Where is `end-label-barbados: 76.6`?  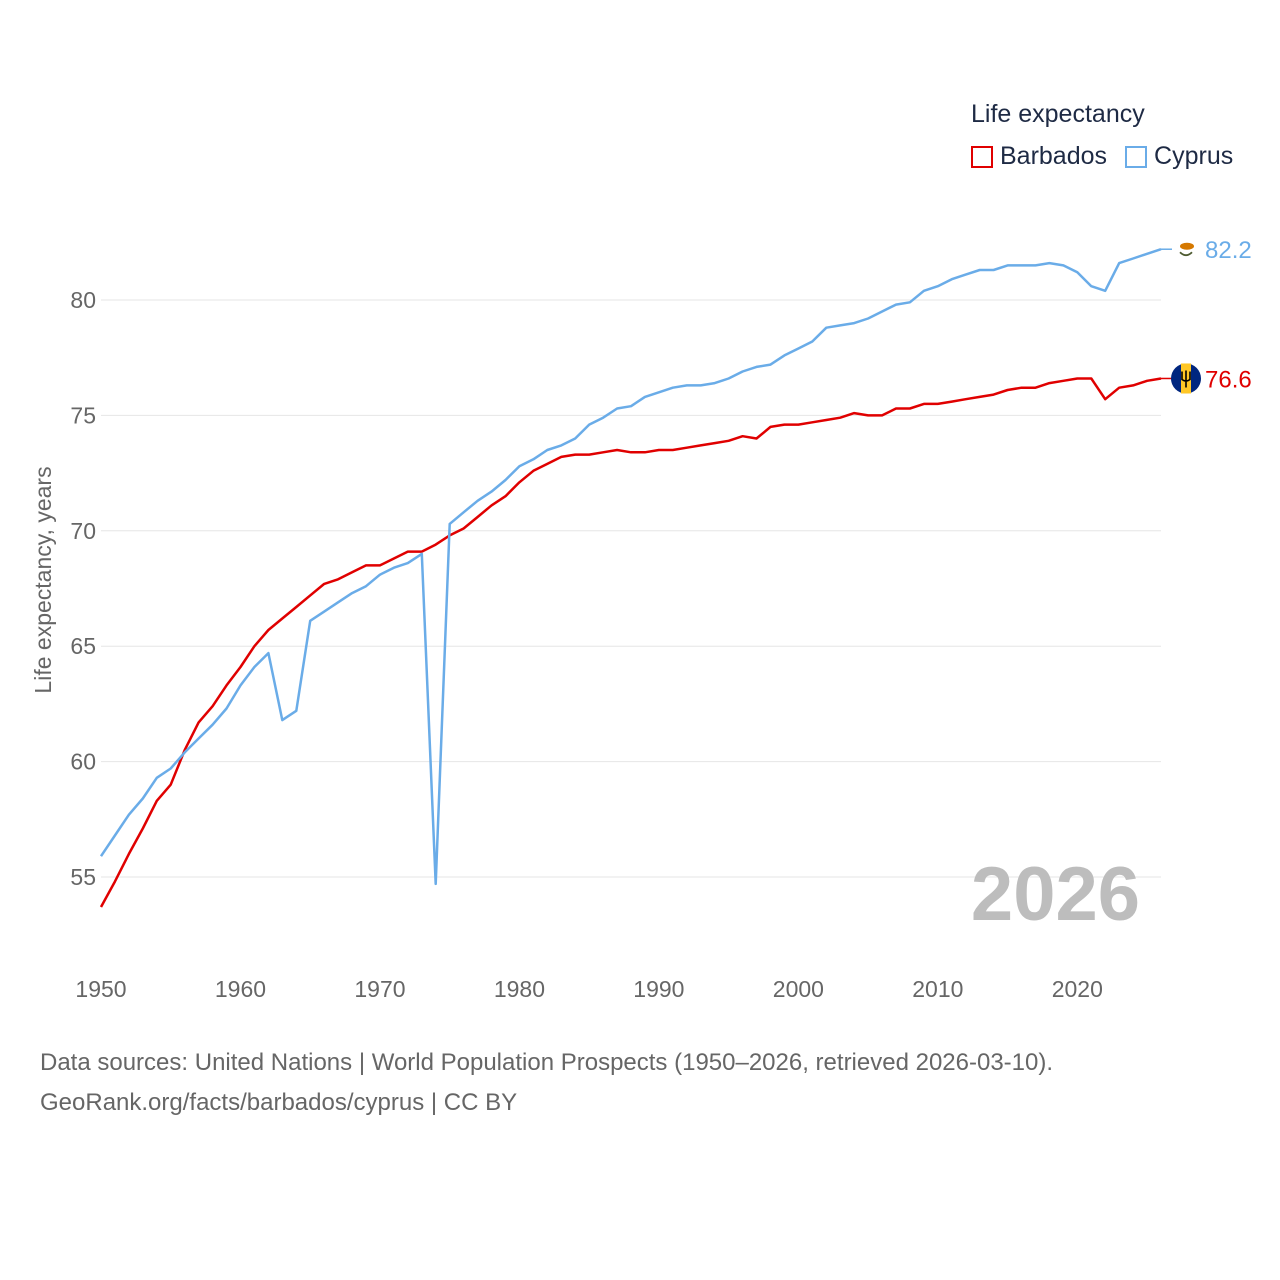 end-label-barbados: 76.6 is located at coordinates (1228, 379).